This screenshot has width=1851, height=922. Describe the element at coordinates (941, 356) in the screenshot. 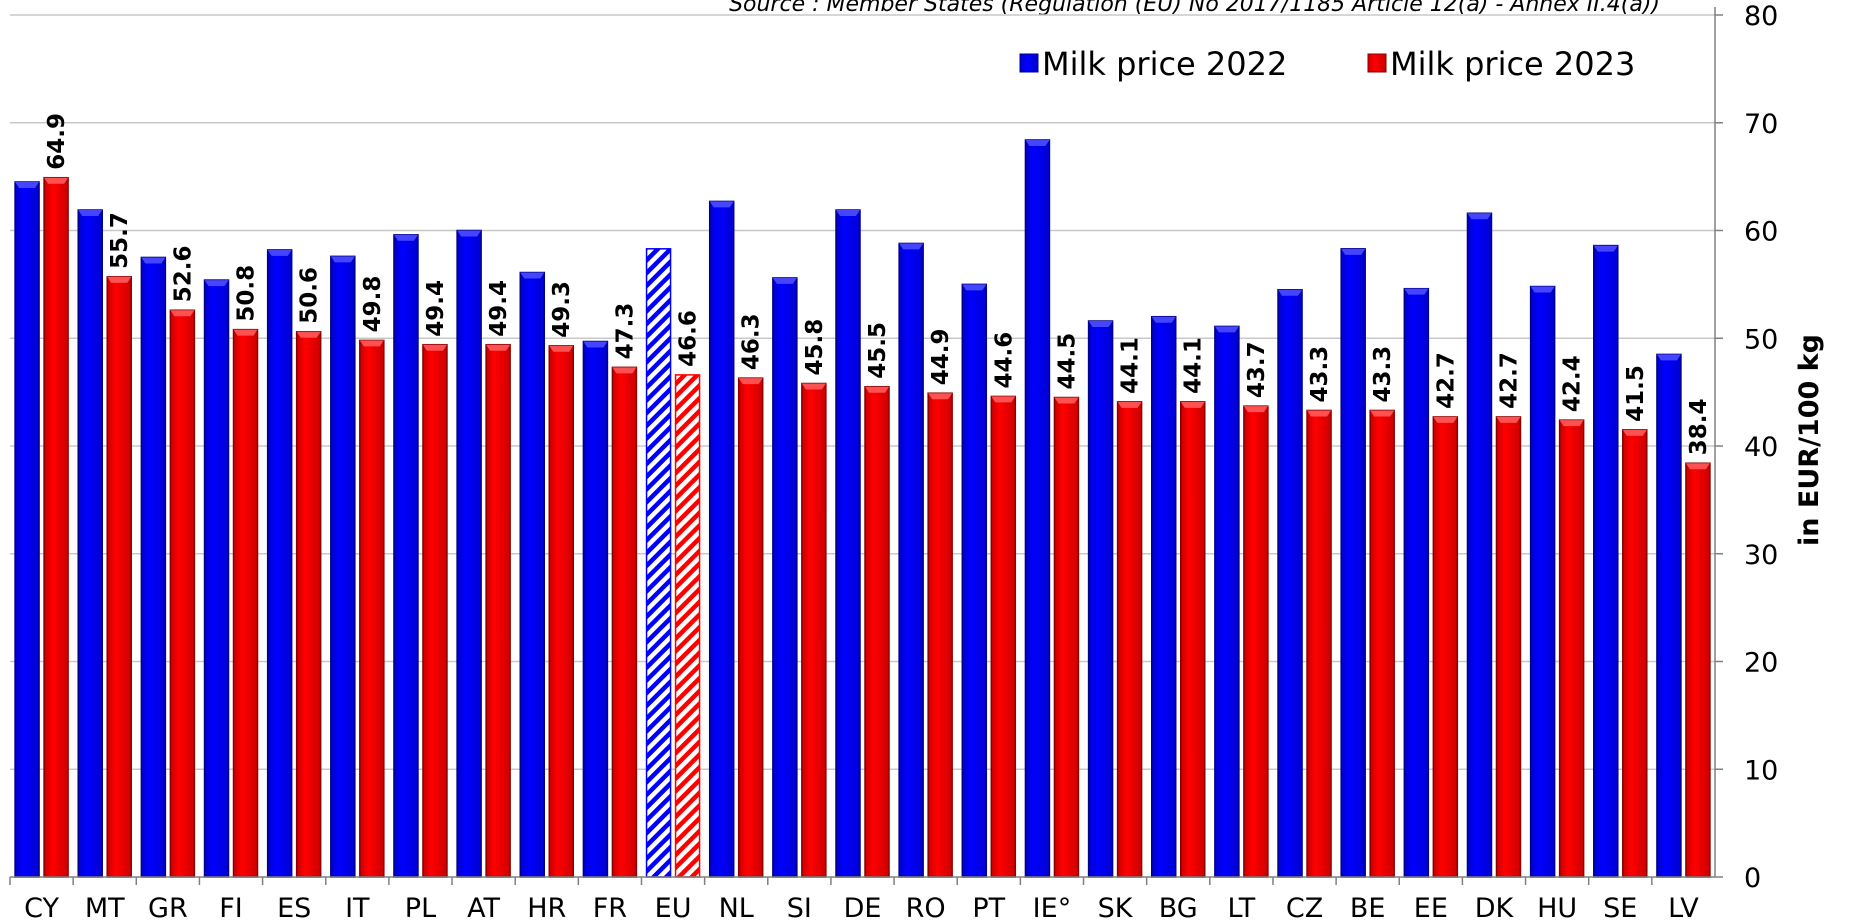

I see `data-label-2023: 44.9` at that location.